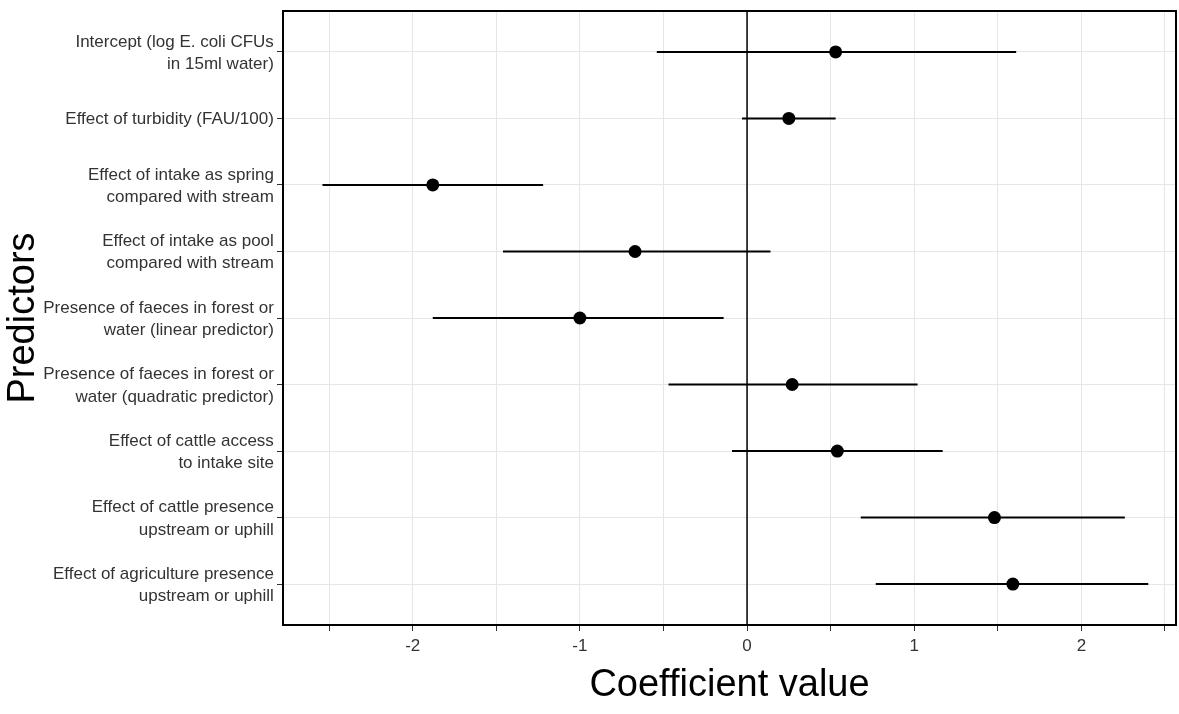 Image resolution: width=1179 pixels, height=714 pixels. I want to click on y-tick-label: Effect of turbidity (FAU/100), so click(169, 119).